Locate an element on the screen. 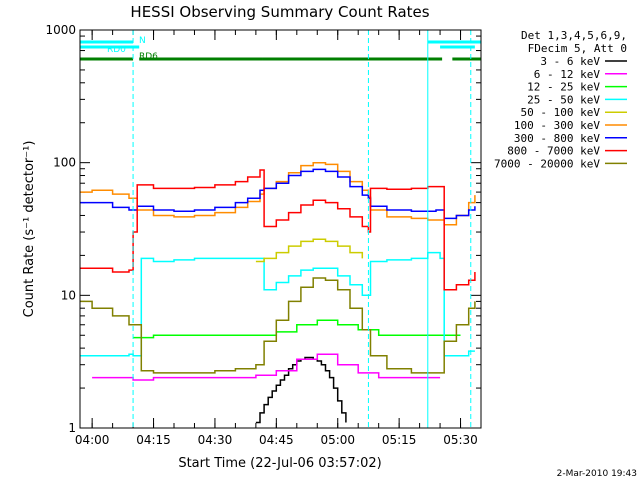 Image resolution: width=640 pixels, height=480 pixels. flag-label-rd0: RD0 is located at coordinates (116, 50).